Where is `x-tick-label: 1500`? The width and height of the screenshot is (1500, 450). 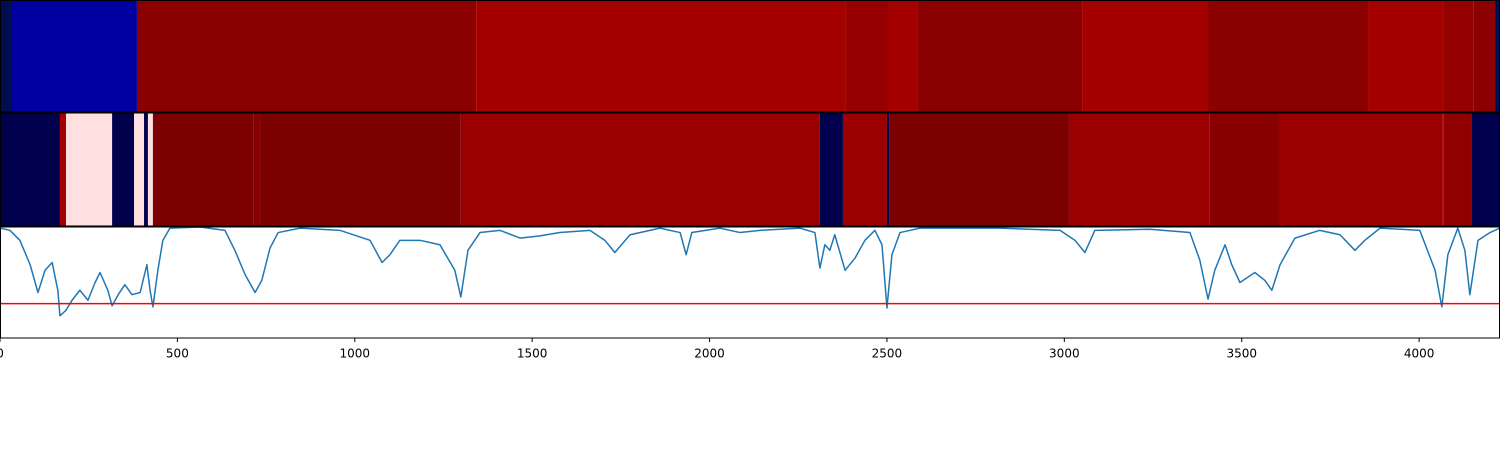
x-tick-label: 1500 is located at coordinates (532, 354).